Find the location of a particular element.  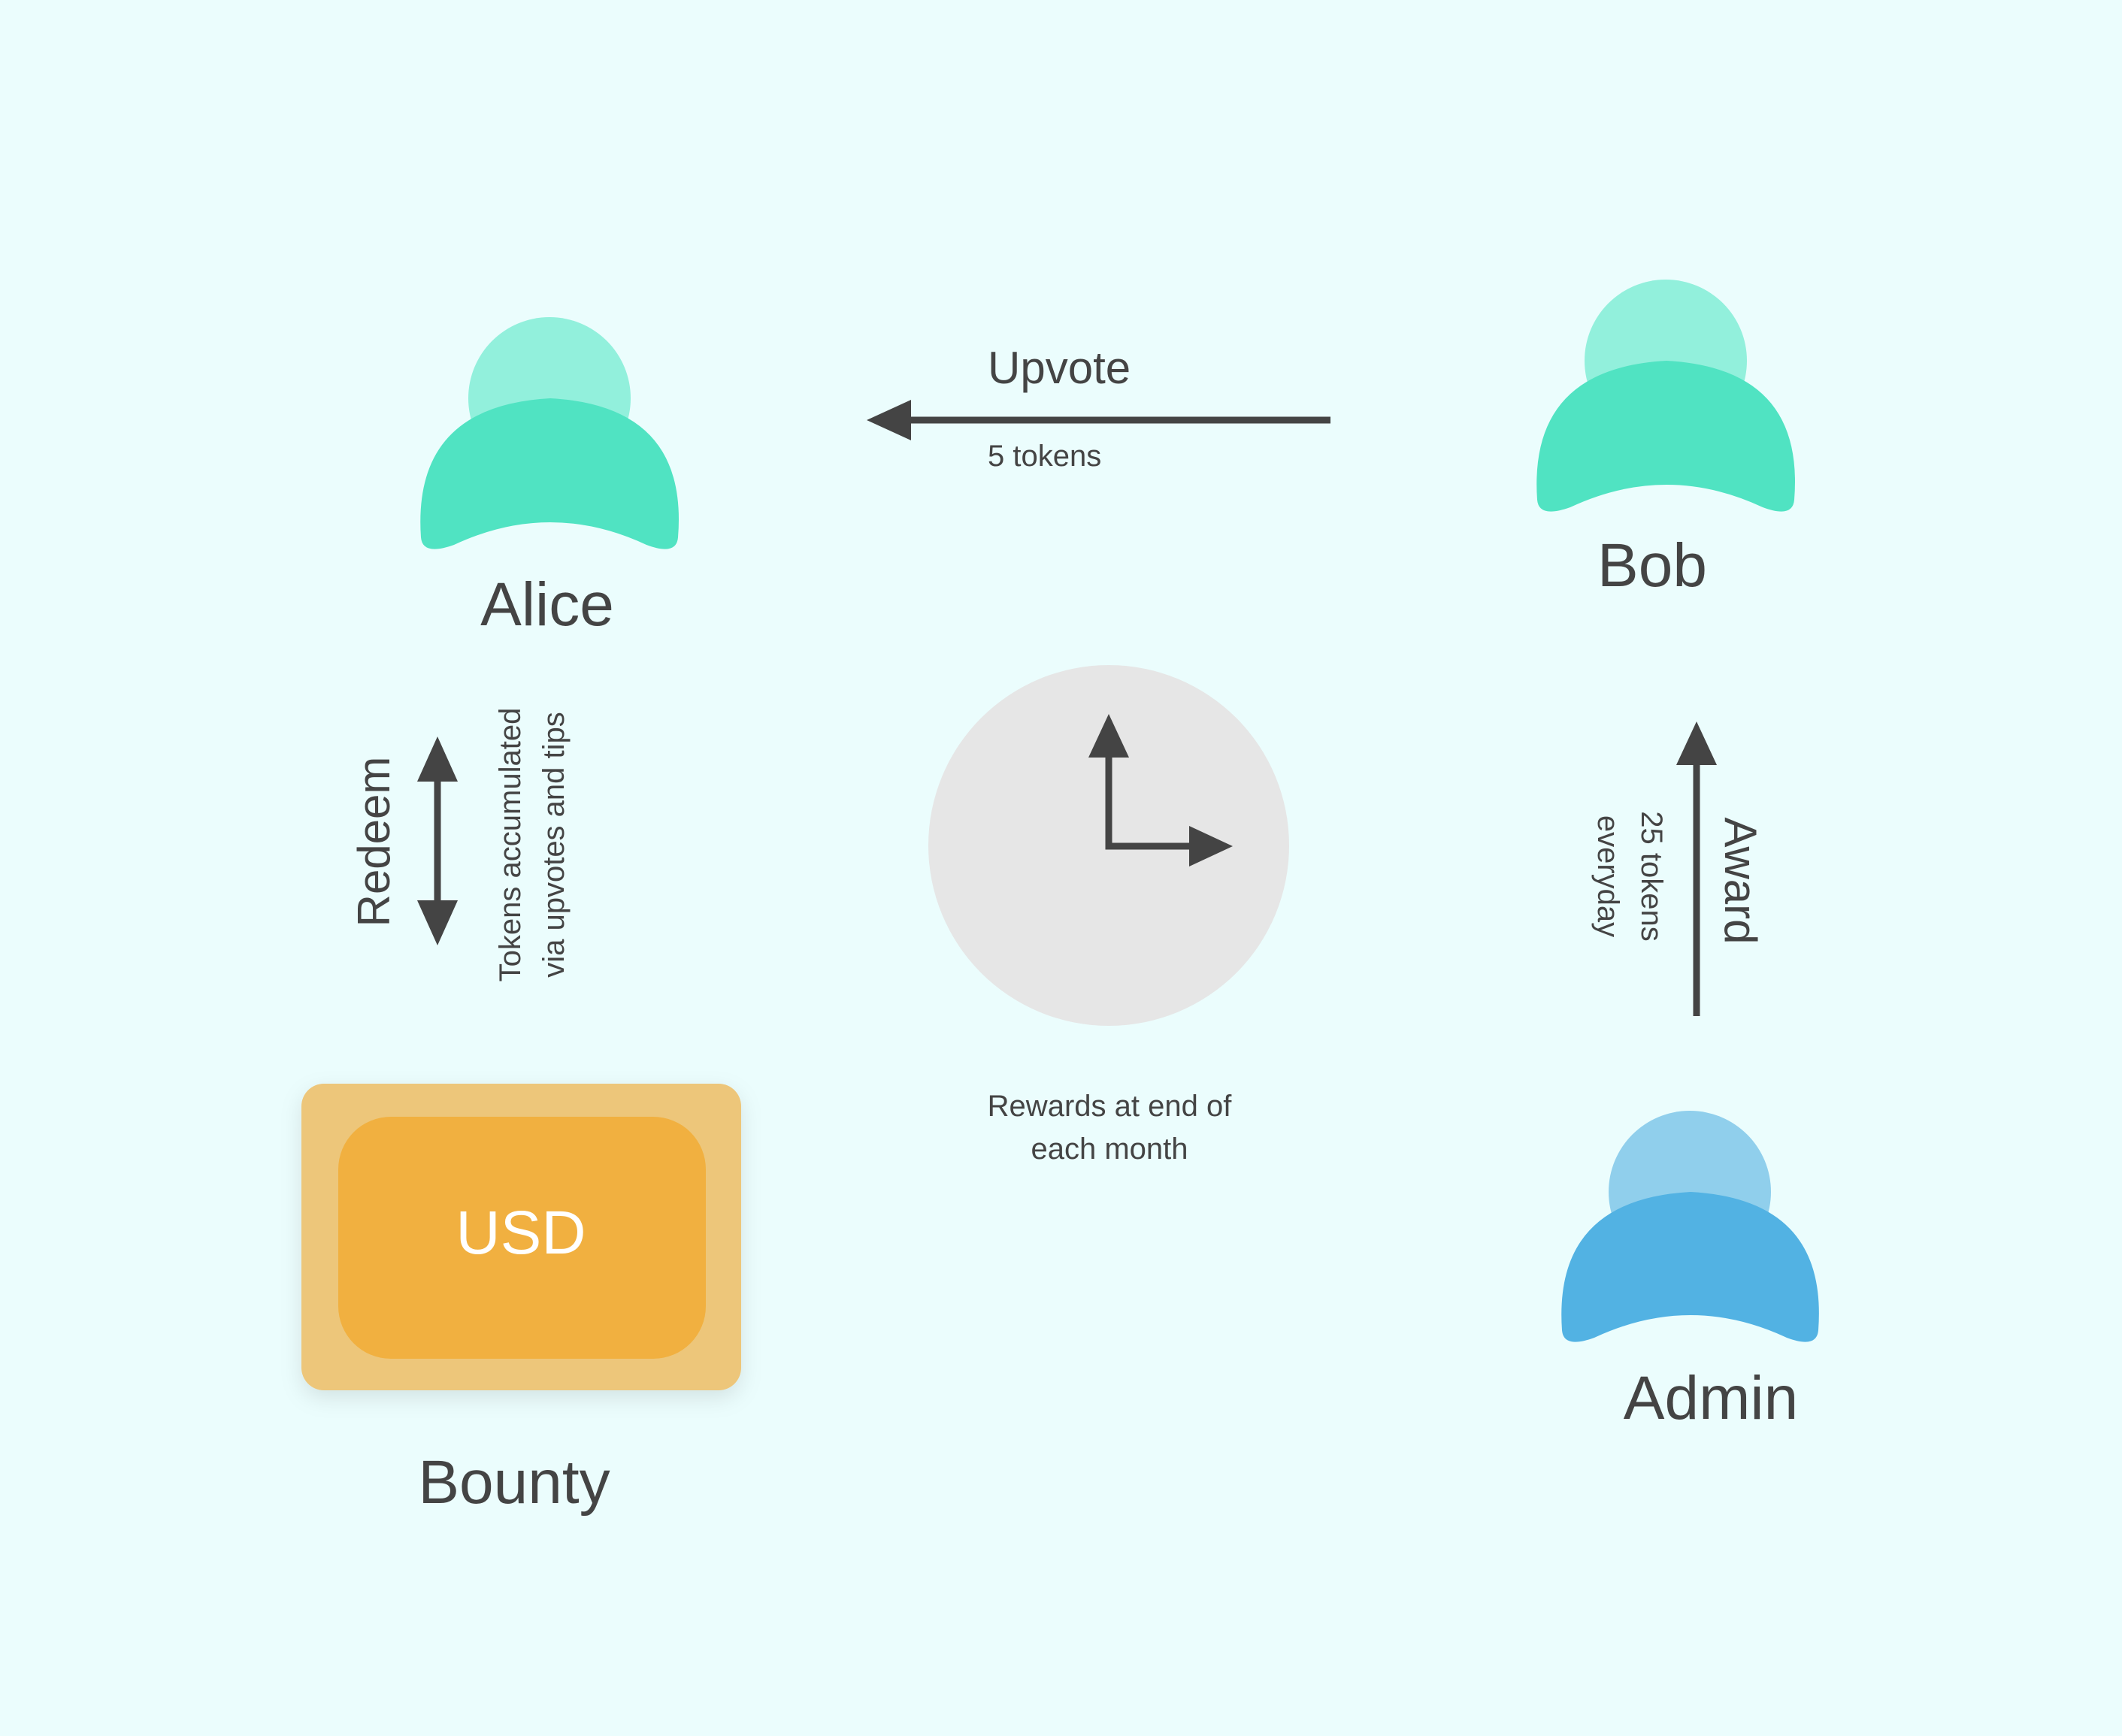

redeem-detail-line2: via upvotes and tips is located at coordinates (554, 845).